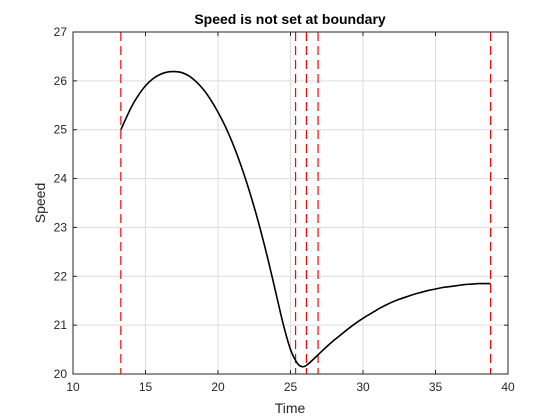 The width and height of the screenshot is (560, 420). What do you see at coordinates (436, 387) in the screenshot?
I see `x-tick-label: 35` at bounding box center [436, 387].